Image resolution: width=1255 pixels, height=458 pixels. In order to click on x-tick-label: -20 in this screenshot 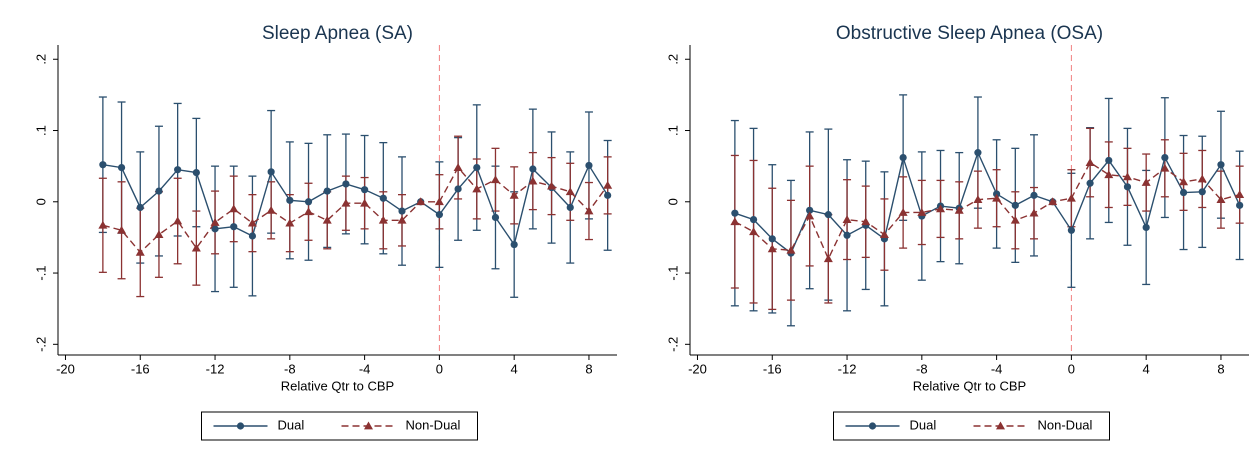, I will do `click(65, 368)`.